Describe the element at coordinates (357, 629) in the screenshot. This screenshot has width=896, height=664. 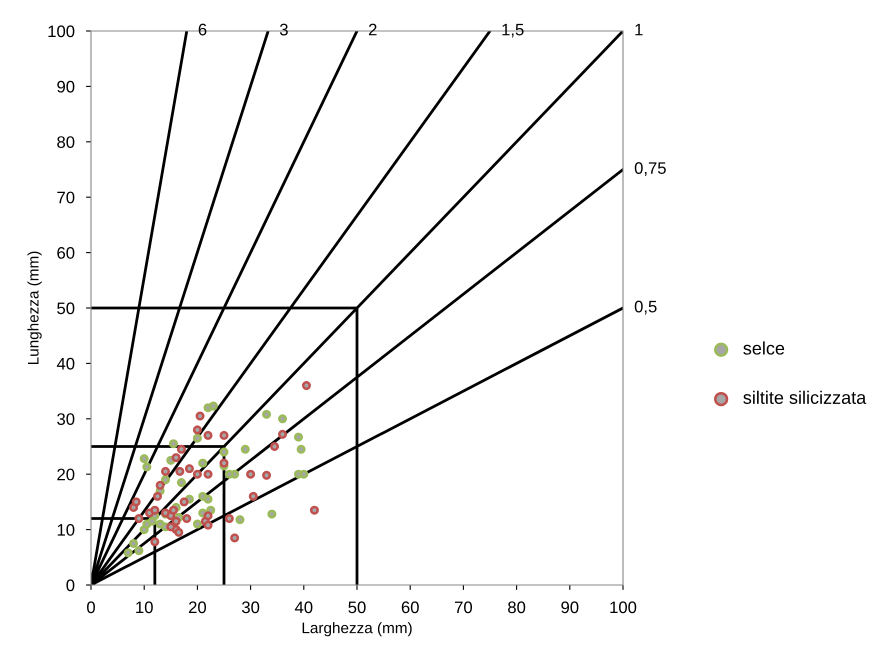
I see `x-axis-title: Larghezza (mm)` at that location.